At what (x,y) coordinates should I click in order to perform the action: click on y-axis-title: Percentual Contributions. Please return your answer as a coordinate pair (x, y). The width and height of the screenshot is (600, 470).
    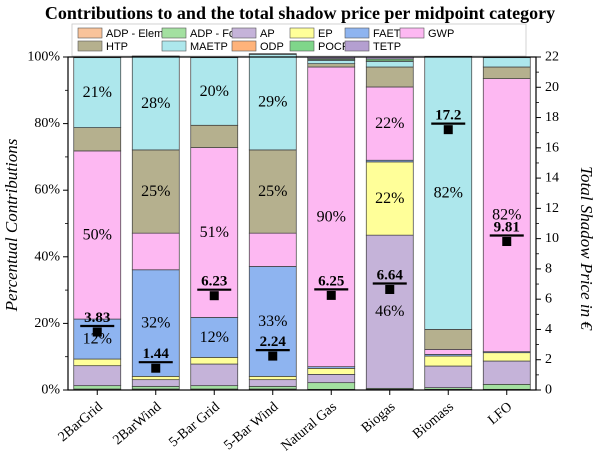
    Looking at the image, I should click on (11, 225).